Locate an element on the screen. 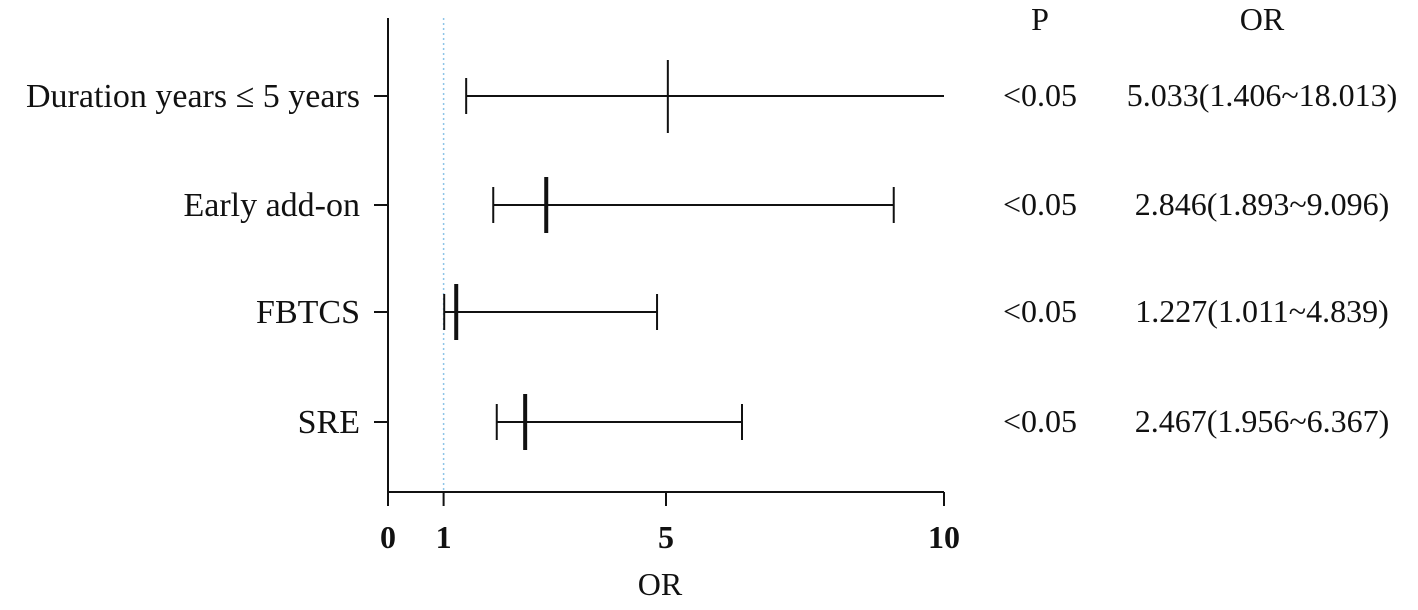 This screenshot has height=610, width=1418. x-tick-label: 10 is located at coordinates (944, 537).